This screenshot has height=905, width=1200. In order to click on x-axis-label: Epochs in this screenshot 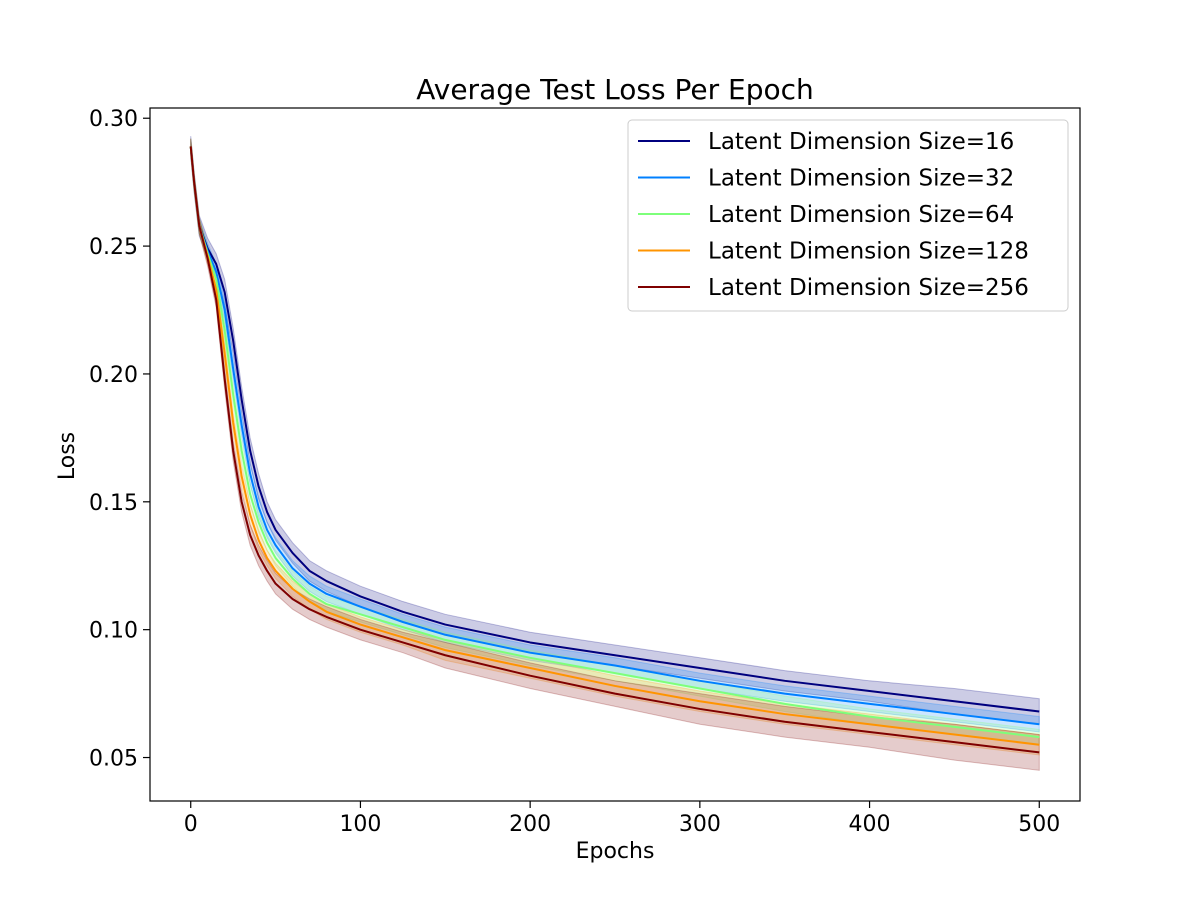, I will do `click(615, 851)`.